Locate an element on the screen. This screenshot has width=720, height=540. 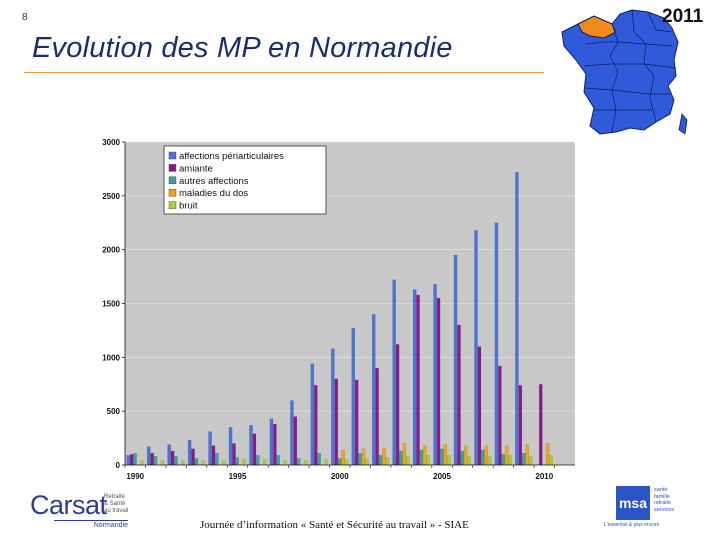
y-tick-label: 0 is located at coordinates (118, 465).